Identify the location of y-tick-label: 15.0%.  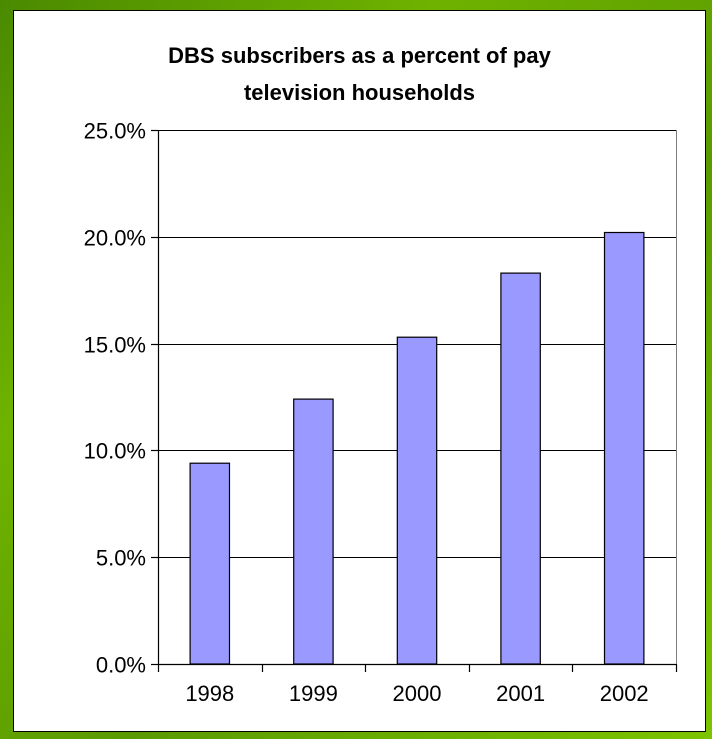
(115, 345).